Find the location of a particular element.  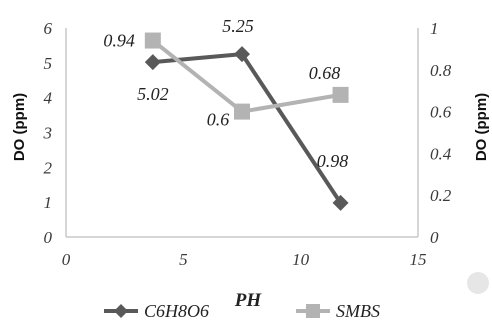

y-left-tick-label: 4 is located at coordinates (48, 98).